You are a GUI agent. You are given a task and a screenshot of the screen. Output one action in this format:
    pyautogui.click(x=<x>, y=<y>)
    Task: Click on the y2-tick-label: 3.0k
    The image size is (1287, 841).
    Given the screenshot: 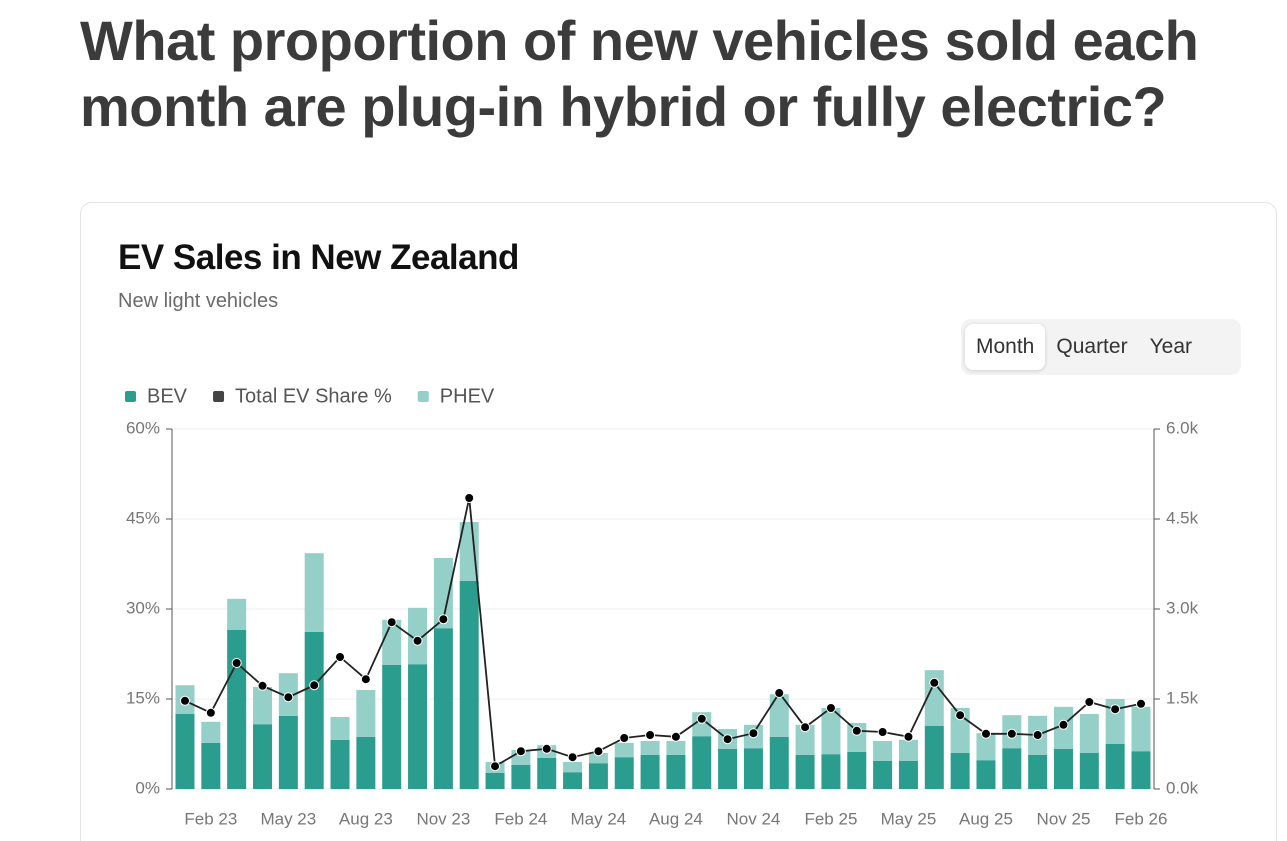 What is the action you would take?
    pyautogui.click(x=1182, y=607)
    